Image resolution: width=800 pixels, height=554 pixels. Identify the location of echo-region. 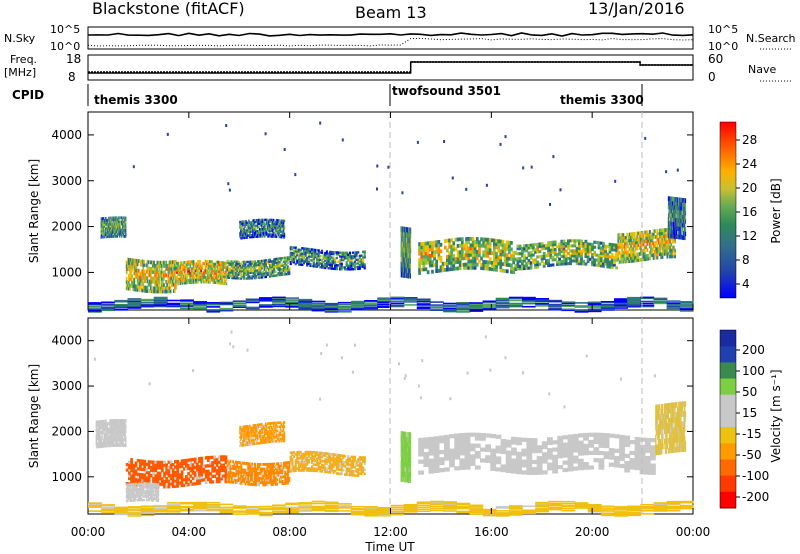
(468, 256).